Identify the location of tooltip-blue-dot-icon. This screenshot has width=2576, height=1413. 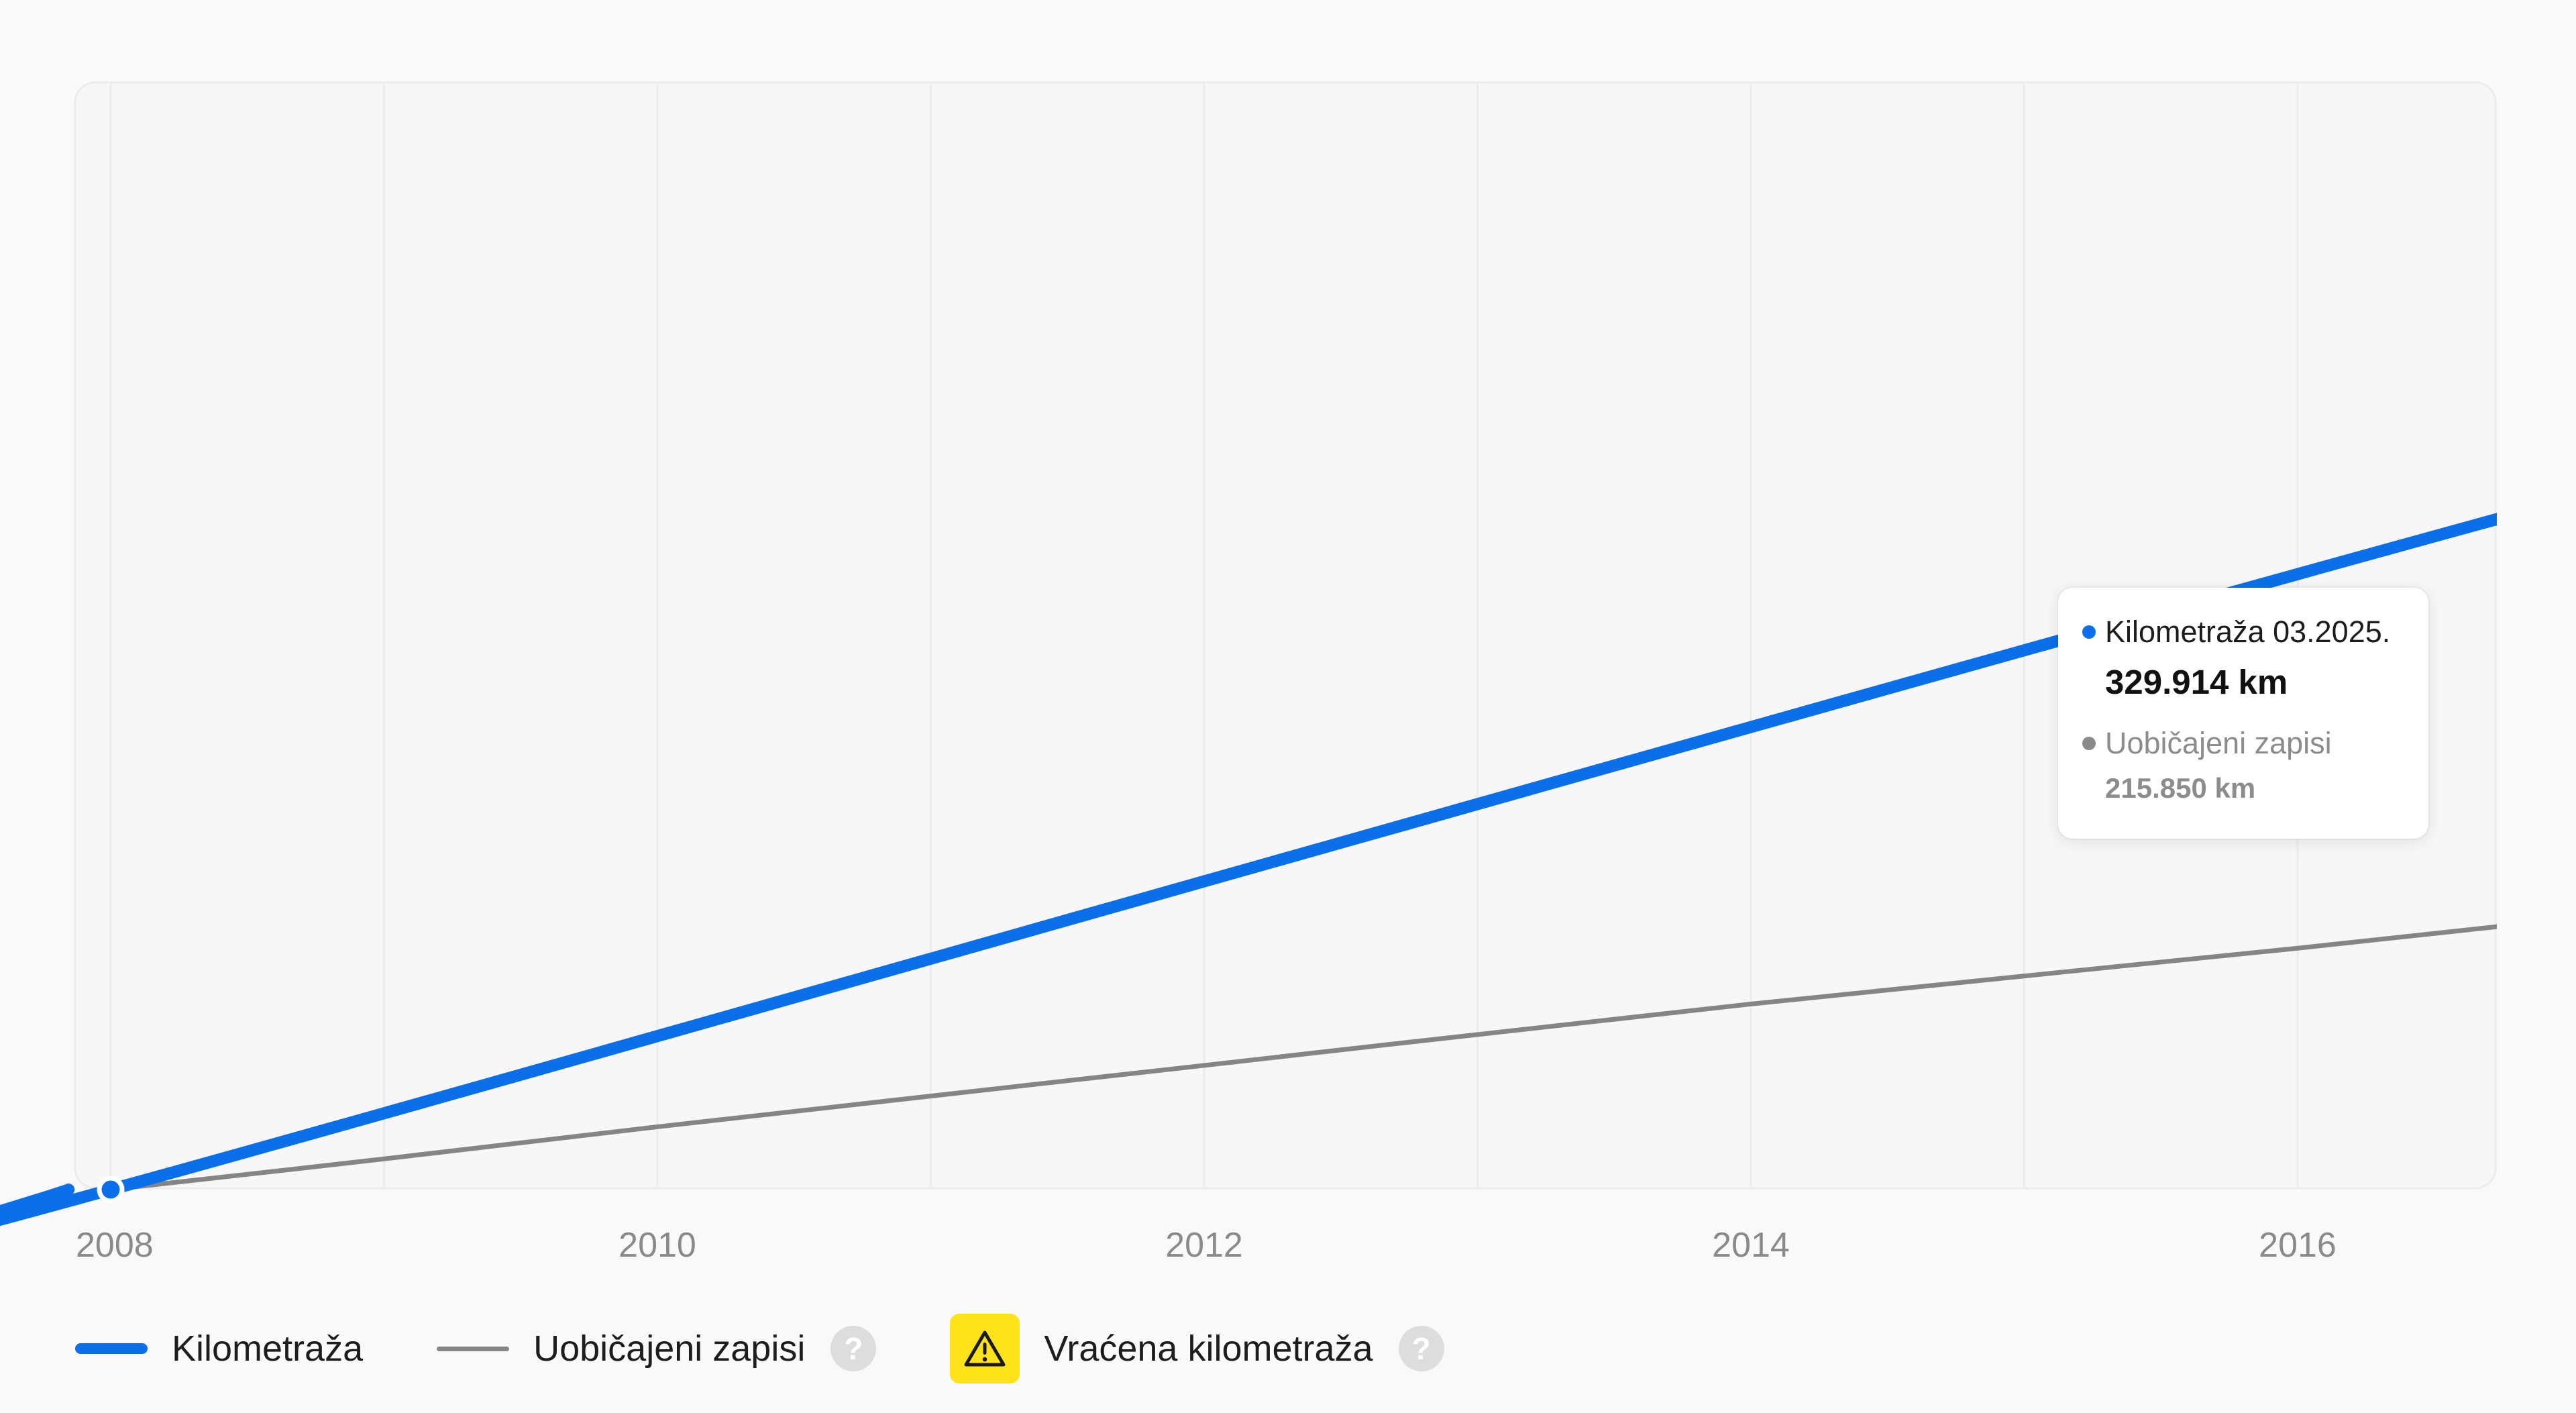
(2089, 632).